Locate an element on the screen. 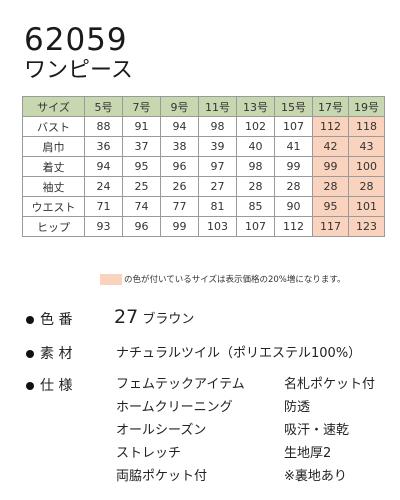  row-label: 肩巾 is located at coordinates (53, 146).